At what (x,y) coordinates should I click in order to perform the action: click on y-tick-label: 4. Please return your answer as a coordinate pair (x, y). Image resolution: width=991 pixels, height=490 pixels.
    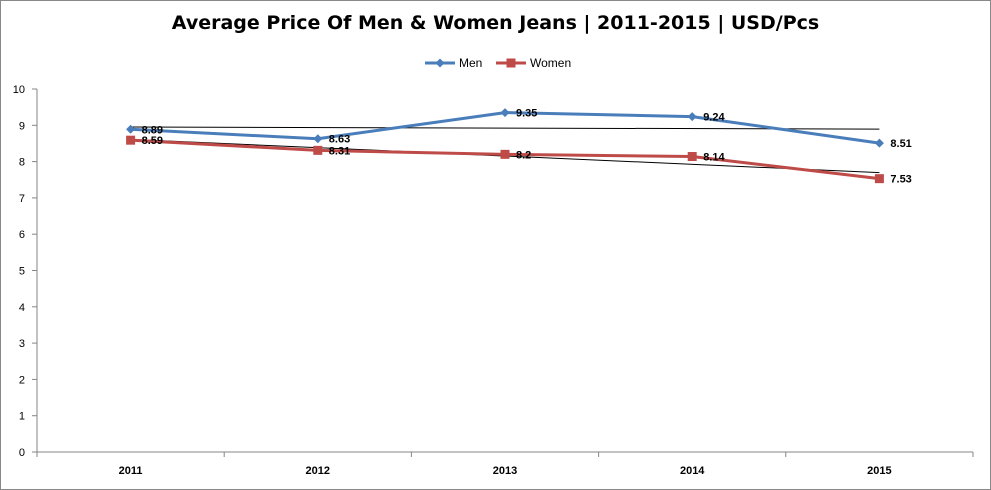
    Looking at the image, I should click on (22, 308).